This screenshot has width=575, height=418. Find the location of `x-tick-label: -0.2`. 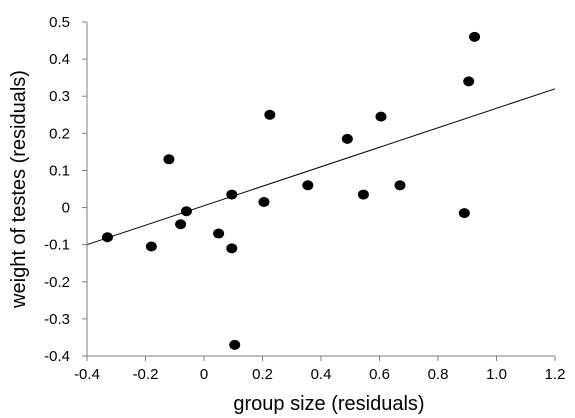

x-tick-label: -0.2 is located at coordinates (146, 374).